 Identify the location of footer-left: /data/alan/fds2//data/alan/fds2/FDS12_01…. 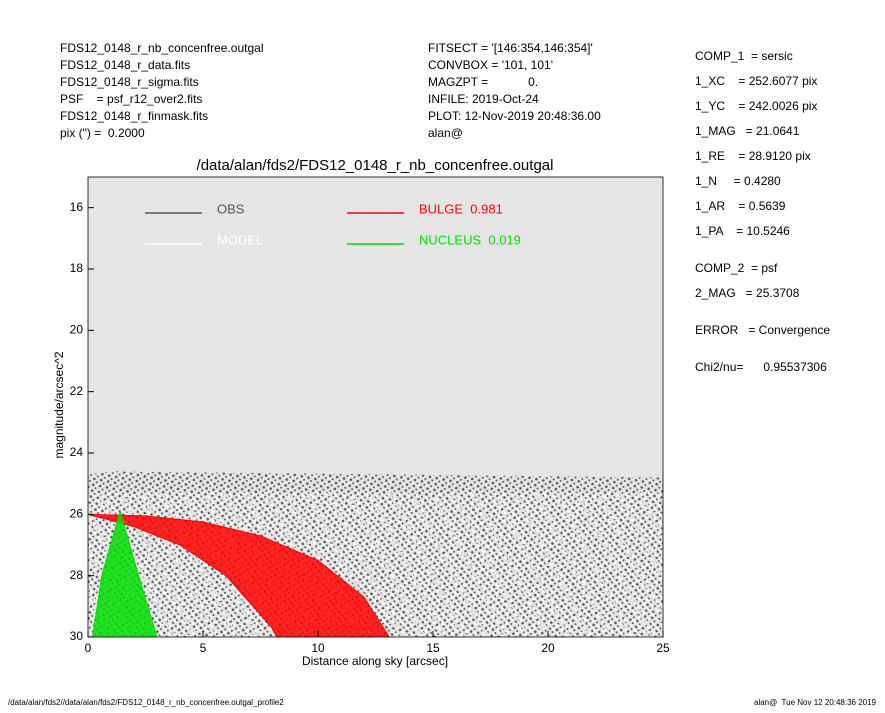
(146, 702).